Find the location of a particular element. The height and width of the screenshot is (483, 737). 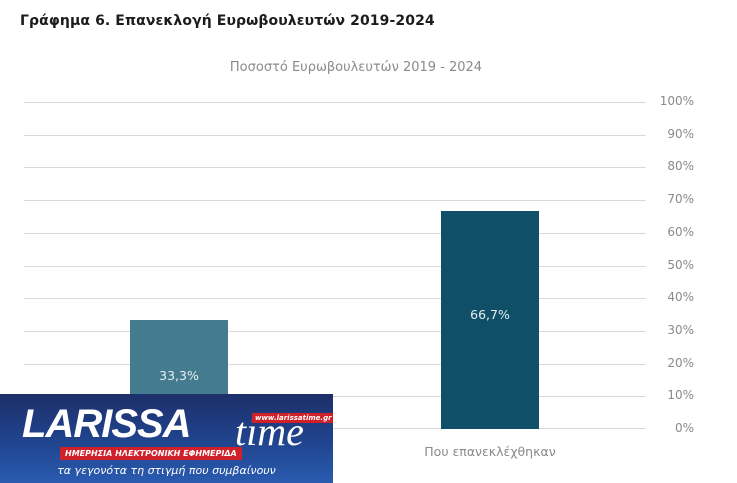

logo-brand-main: LARISSA is located at coordinates (107, 424).